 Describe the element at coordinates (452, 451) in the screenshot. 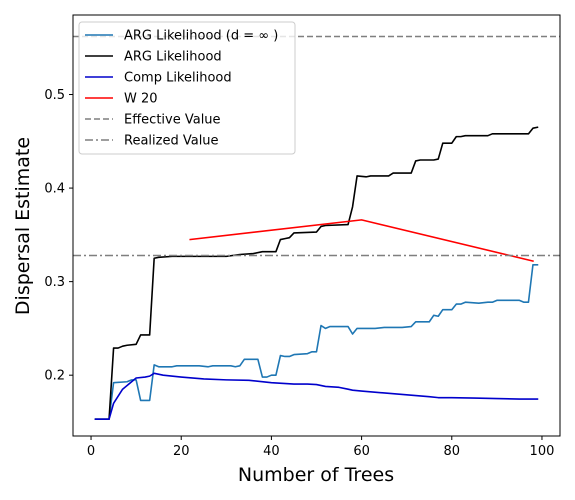

I see `x-tick-label: 80` at that location.